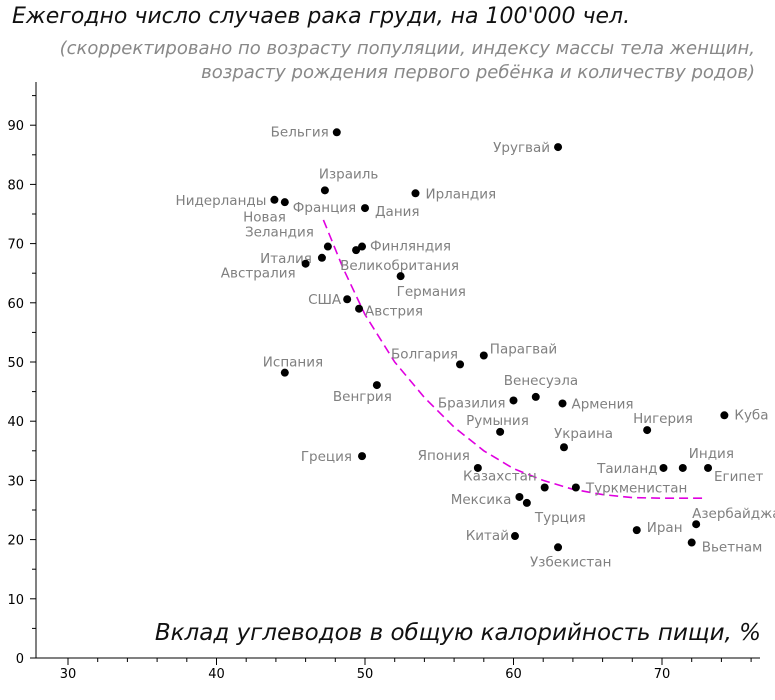 This screenshot has height=700, width=775. Describe the element at coordinates (15, 185) in the screenshot. I see `y-tick-label: 80` at that location.